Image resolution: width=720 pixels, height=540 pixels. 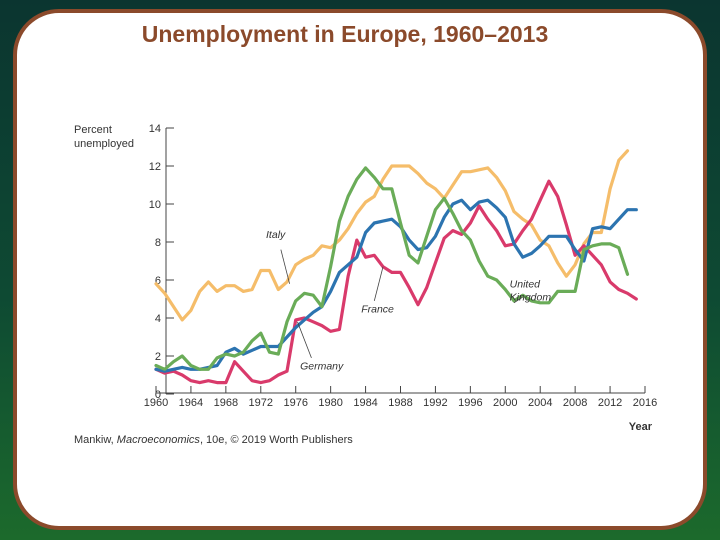 What do you see at coordinates (158, 395) in the screenshot?
I see `y-tick-label: 0` at bounding box center [158, 395].